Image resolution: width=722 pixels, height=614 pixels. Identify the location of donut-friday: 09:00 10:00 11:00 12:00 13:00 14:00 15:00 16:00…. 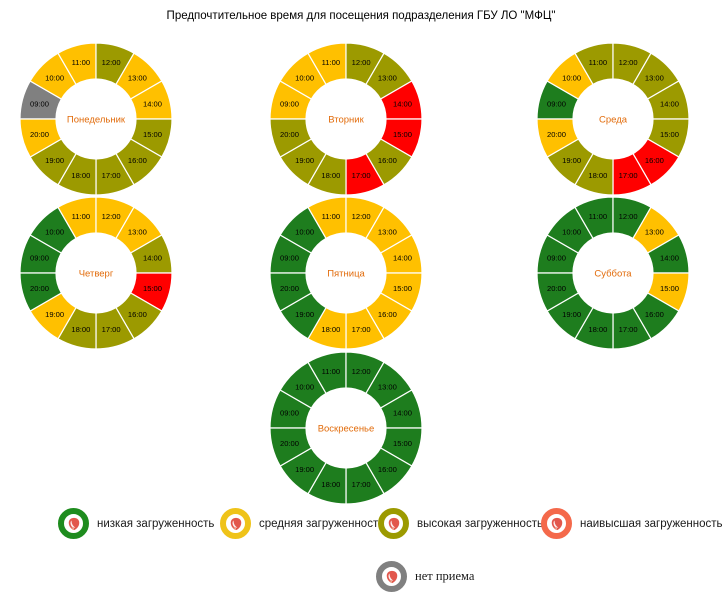
(346, 273).